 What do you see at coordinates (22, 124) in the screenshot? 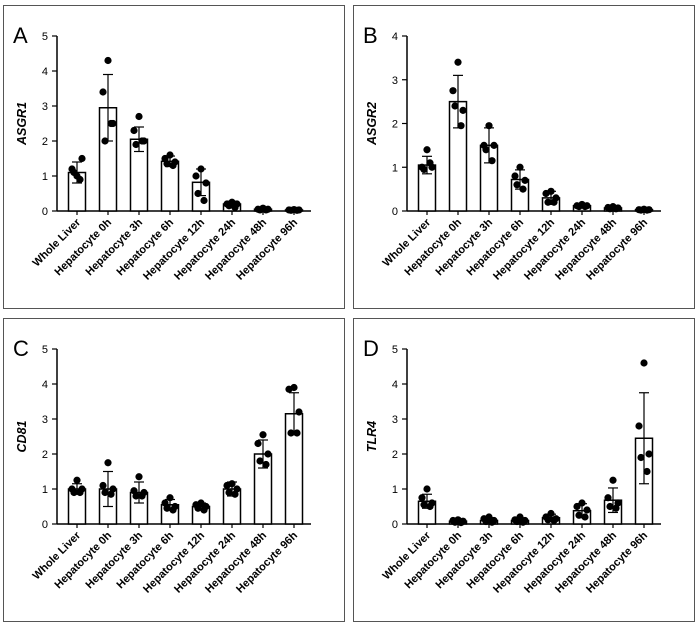
I see `y-axis-label: ASGR1` at bounding box center [22, 124].